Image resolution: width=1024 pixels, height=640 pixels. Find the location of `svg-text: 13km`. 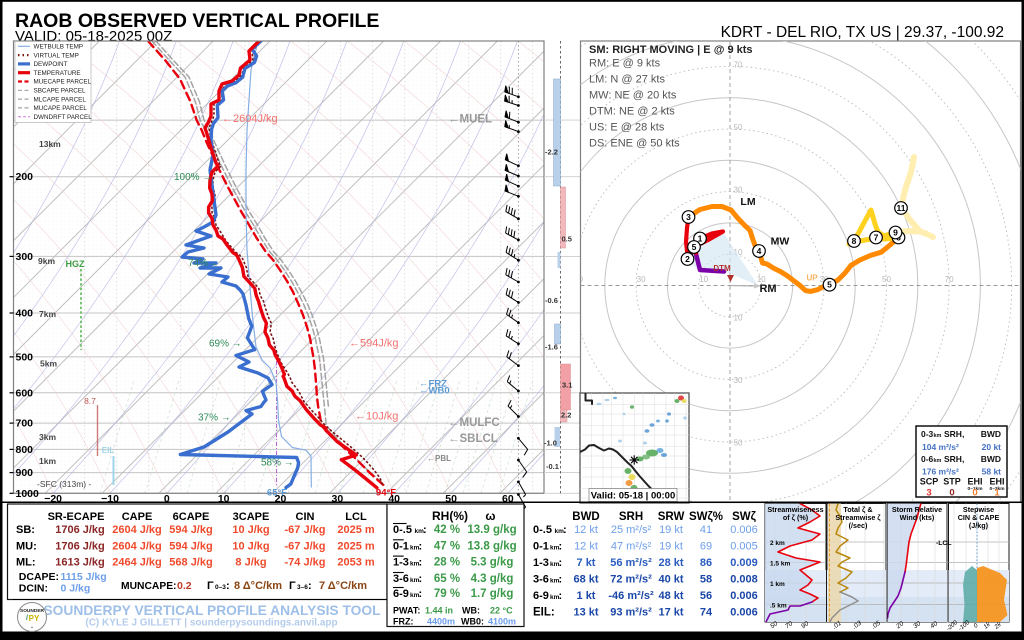

svg-text: 13km is located at coordinates (50, 144).